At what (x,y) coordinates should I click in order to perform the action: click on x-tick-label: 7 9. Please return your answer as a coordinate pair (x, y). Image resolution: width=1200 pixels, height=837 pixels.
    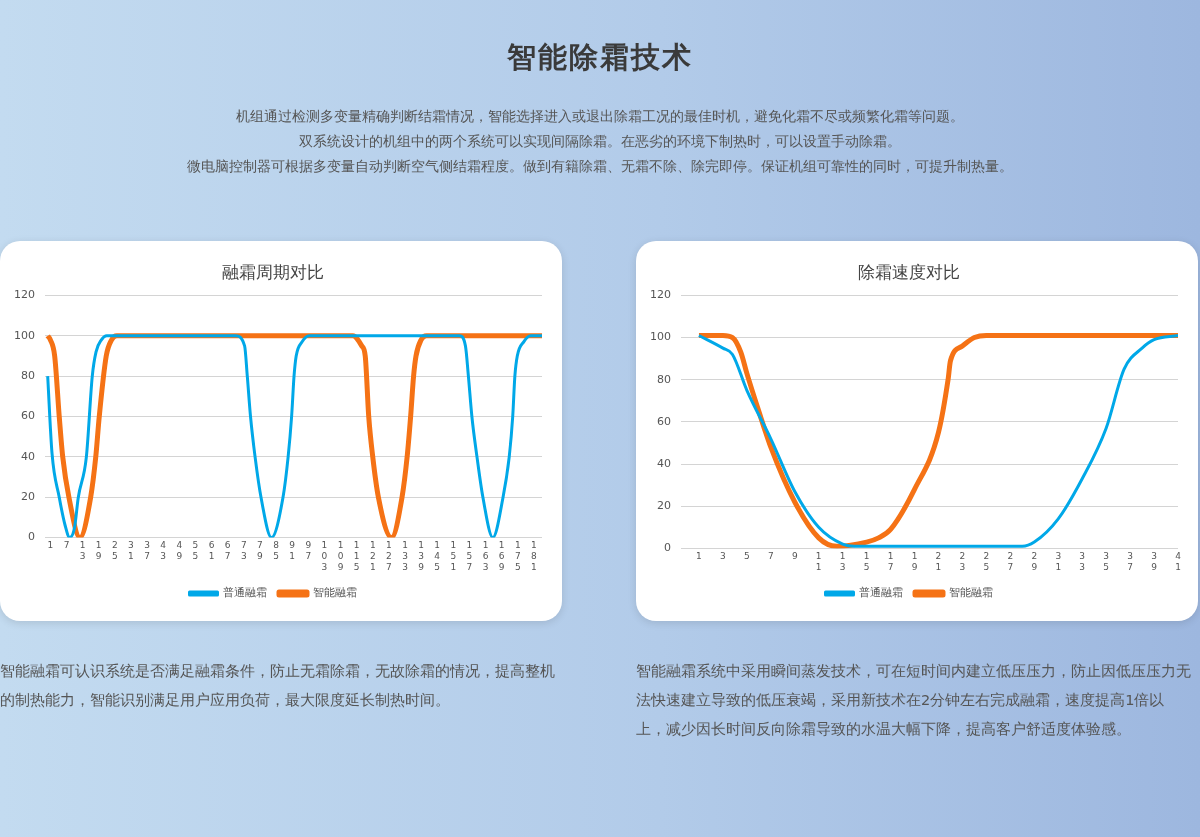
    Looking at the image, I should click on (260, 551).